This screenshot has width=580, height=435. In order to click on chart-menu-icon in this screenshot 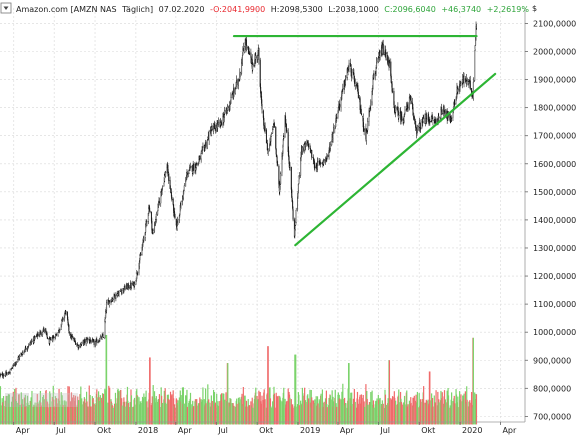, I will do `click(6, 8)`.